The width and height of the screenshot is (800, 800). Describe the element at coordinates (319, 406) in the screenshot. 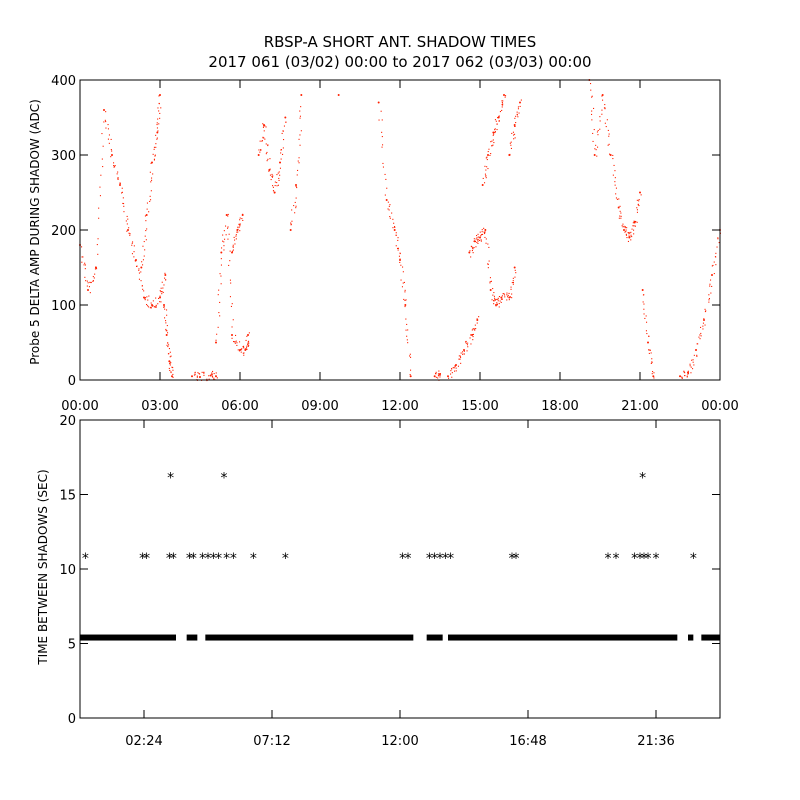

I see `x-tick-label: 09:00` at that location.